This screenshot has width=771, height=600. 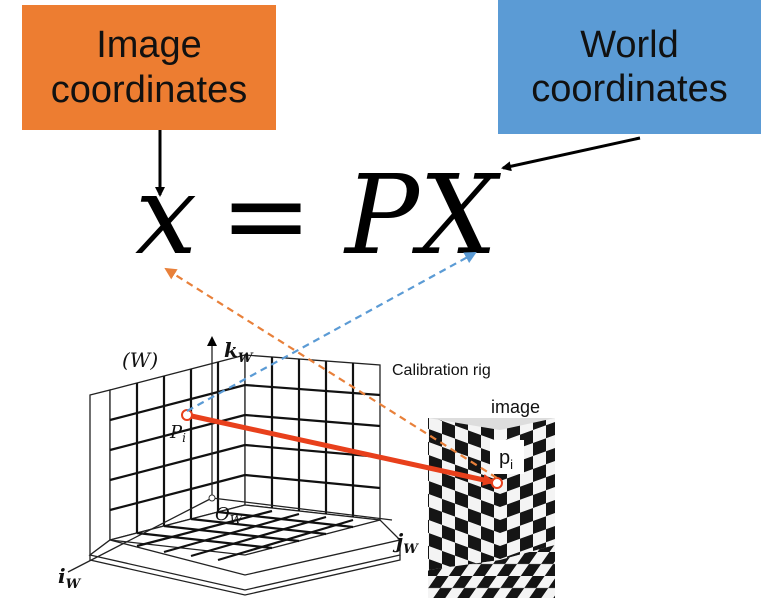 I want to click on world-coordinates-label: World coordinates, so click(x=629, y=67).